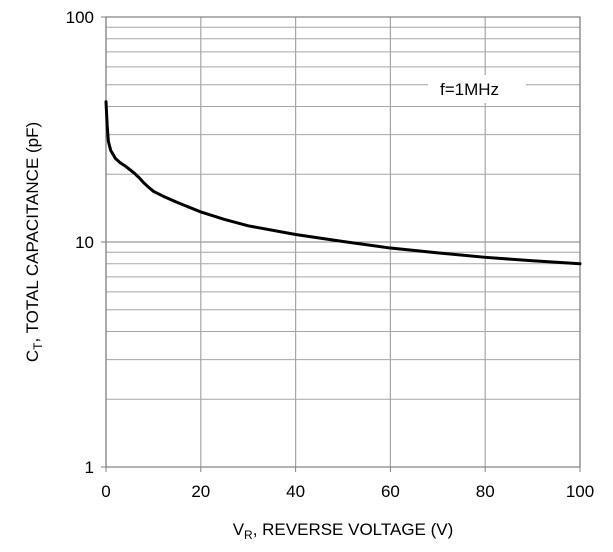  What do you see at coordinates (580, 491) in the screenshot?
I see `x-tick-label: 100` at bounding box center [580, 491].